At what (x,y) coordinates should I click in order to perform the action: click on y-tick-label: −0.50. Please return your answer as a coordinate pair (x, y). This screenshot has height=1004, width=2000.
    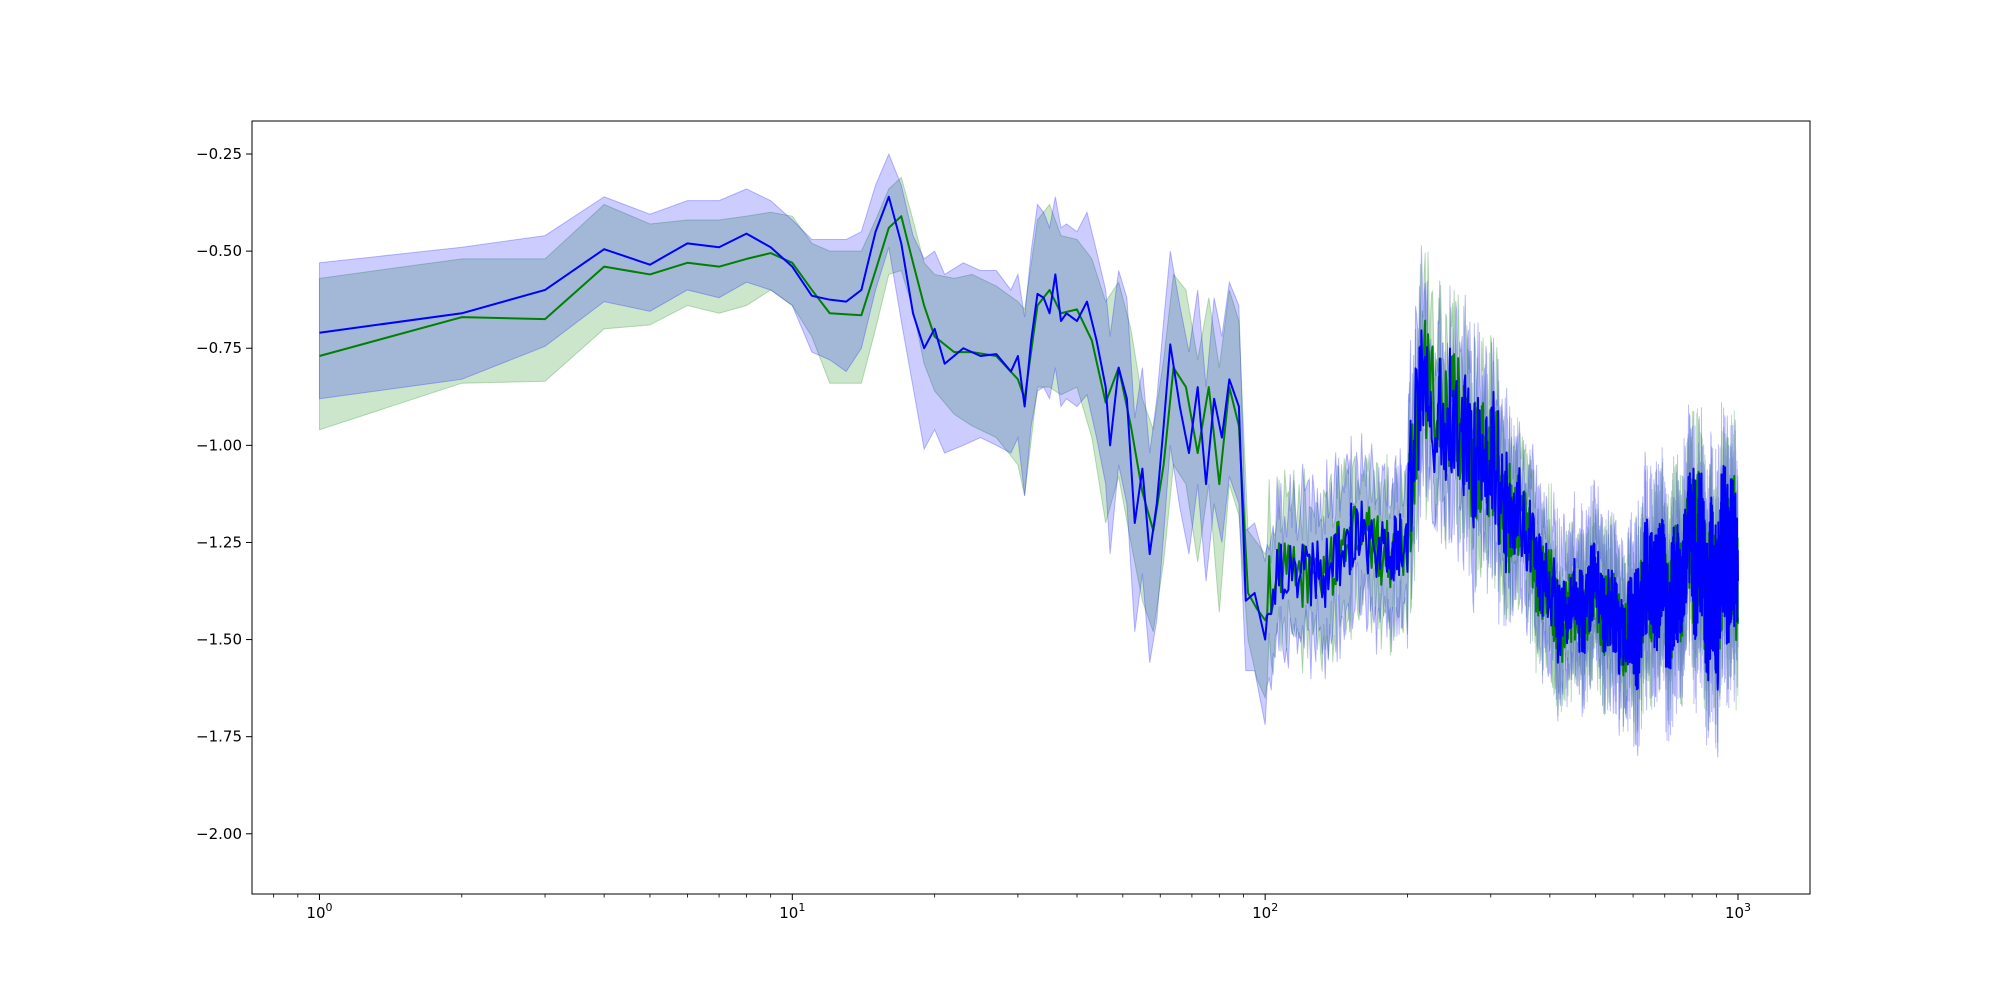
    Looking at the image, I should click on (219, 251).